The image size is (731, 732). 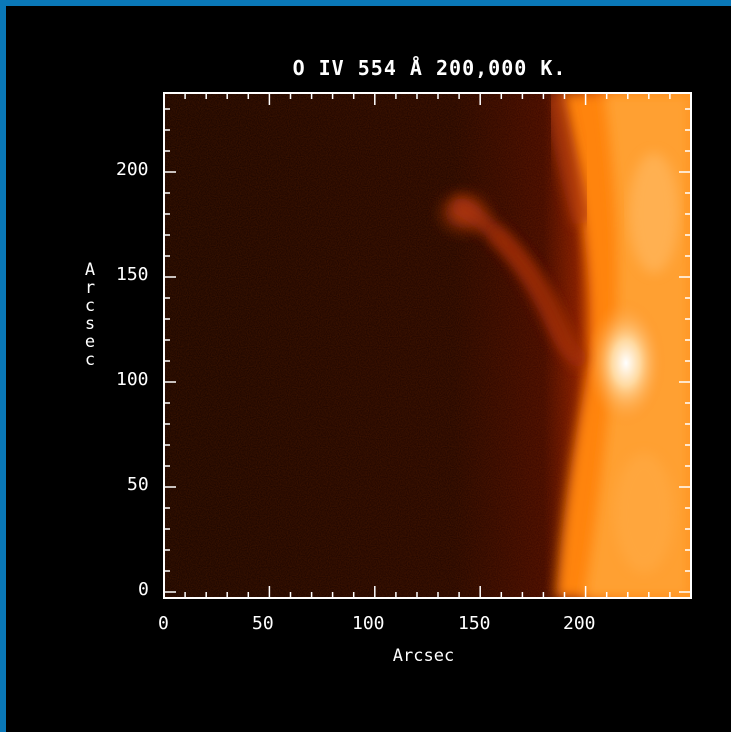 I want to click on y-tick-label: 0, so click(x=143, y=589).